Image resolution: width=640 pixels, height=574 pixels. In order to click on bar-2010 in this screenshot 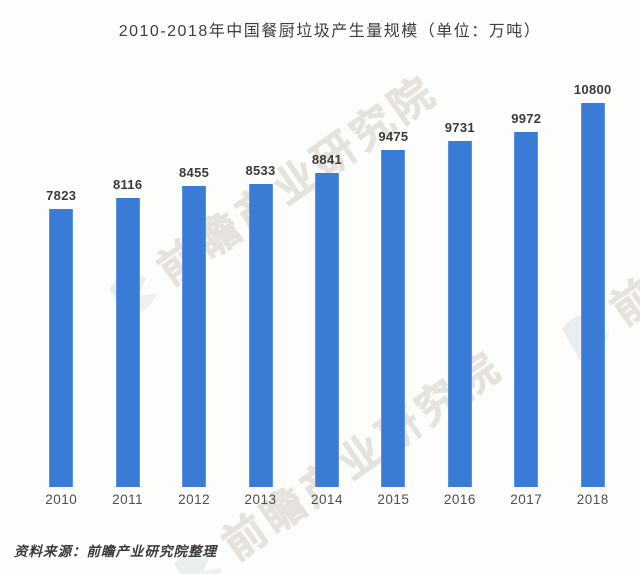, I will do `click(61, 348)`.